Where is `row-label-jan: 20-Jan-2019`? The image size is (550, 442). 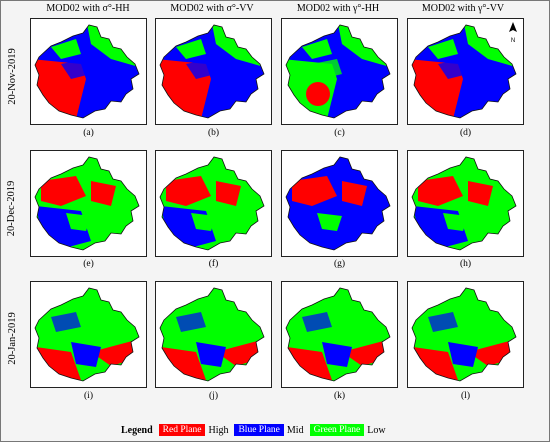 row-label-jan: 20-Jan-2019 is located at coordinates (12, 338).